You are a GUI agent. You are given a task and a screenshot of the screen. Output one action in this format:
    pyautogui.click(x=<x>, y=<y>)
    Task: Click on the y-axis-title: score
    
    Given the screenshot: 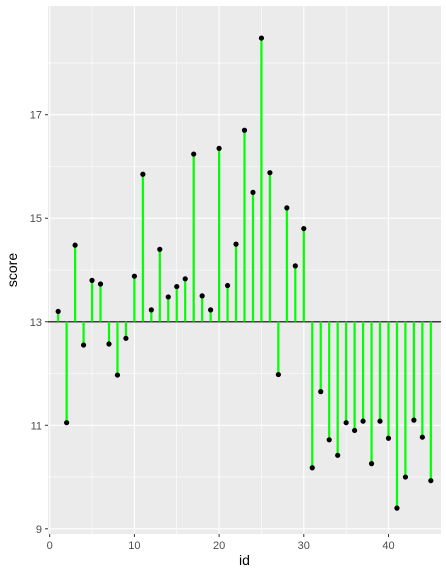 What is the action you would take?
    pyautogui.click(x=12, y=270)
    